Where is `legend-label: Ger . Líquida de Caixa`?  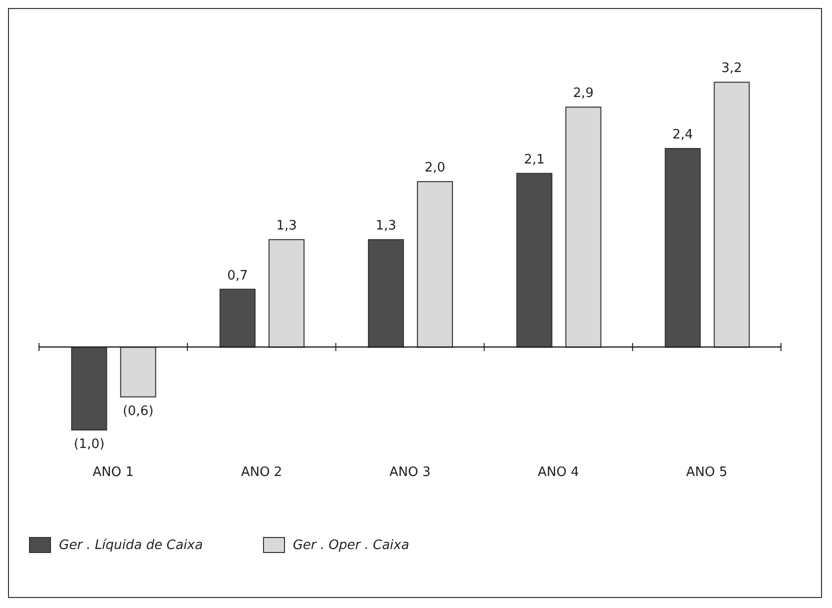
legend-label: Ger . Líquida de Caixa is located at coordinates (131, 545).